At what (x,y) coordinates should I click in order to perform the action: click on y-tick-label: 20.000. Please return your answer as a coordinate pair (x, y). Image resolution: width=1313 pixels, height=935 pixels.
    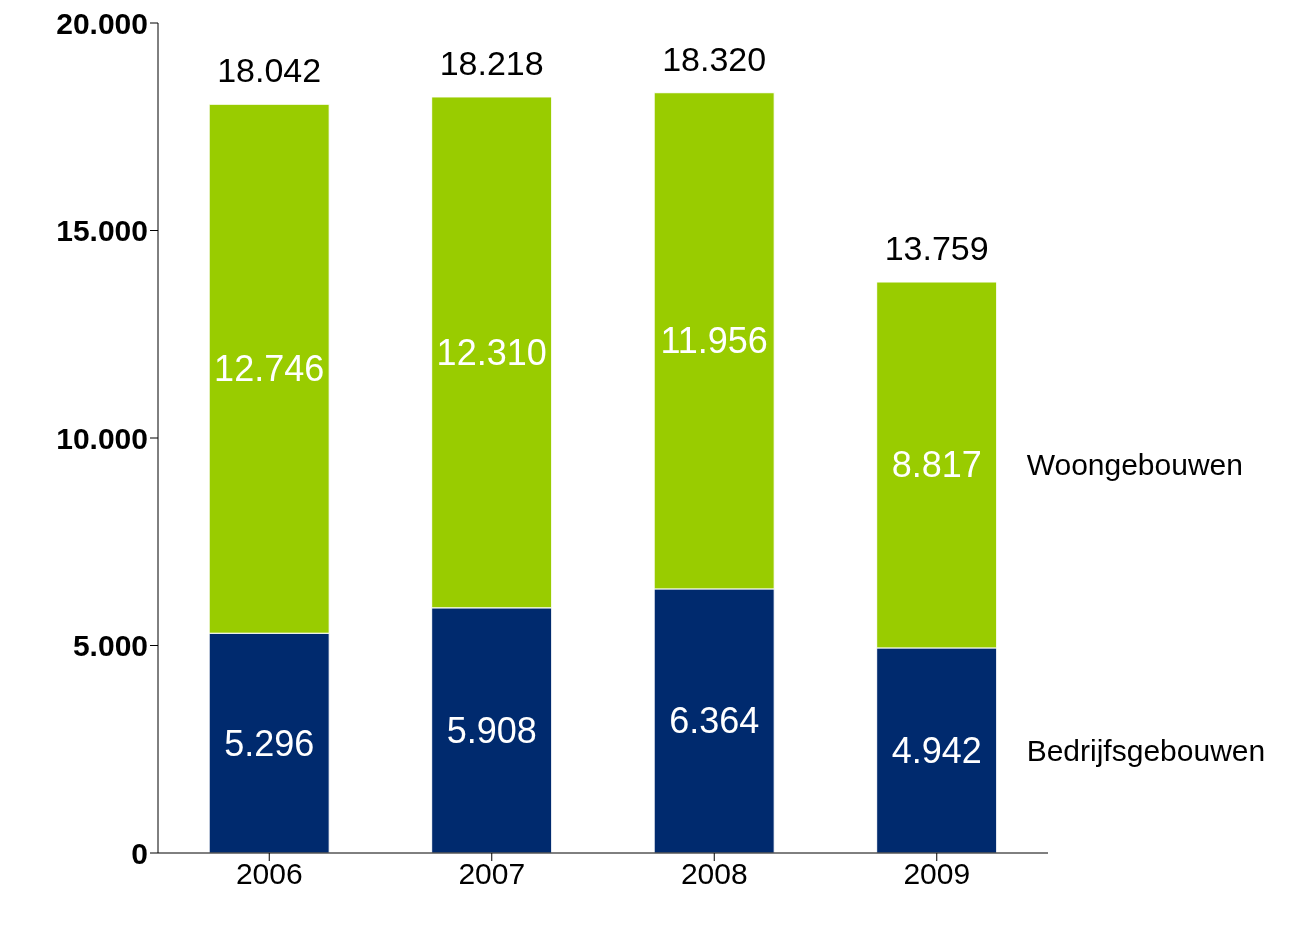
    Looking at the image, I should click on (102, 23).